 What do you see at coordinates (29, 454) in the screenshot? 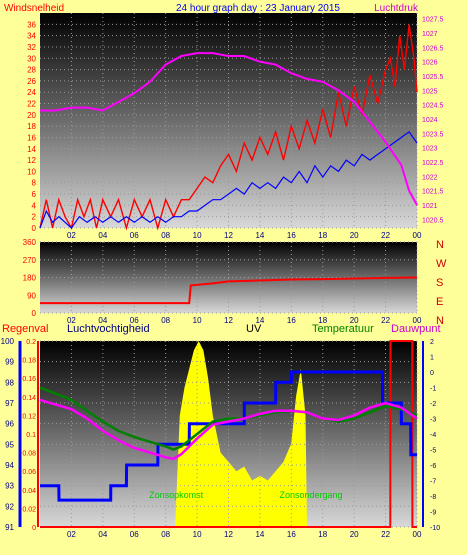
I see `uv-tick: 0.08` at bounding box center [29, 454].